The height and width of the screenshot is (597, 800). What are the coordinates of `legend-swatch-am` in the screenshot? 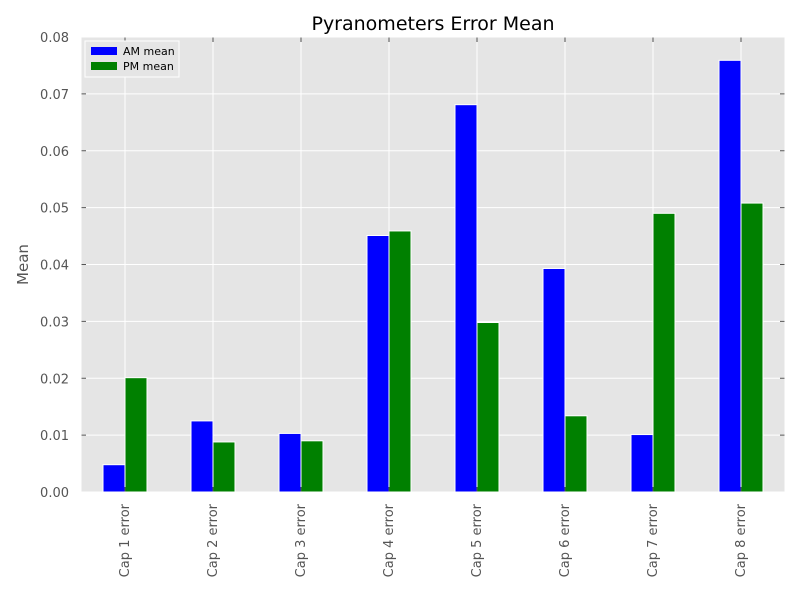 It's located at (104, 51).